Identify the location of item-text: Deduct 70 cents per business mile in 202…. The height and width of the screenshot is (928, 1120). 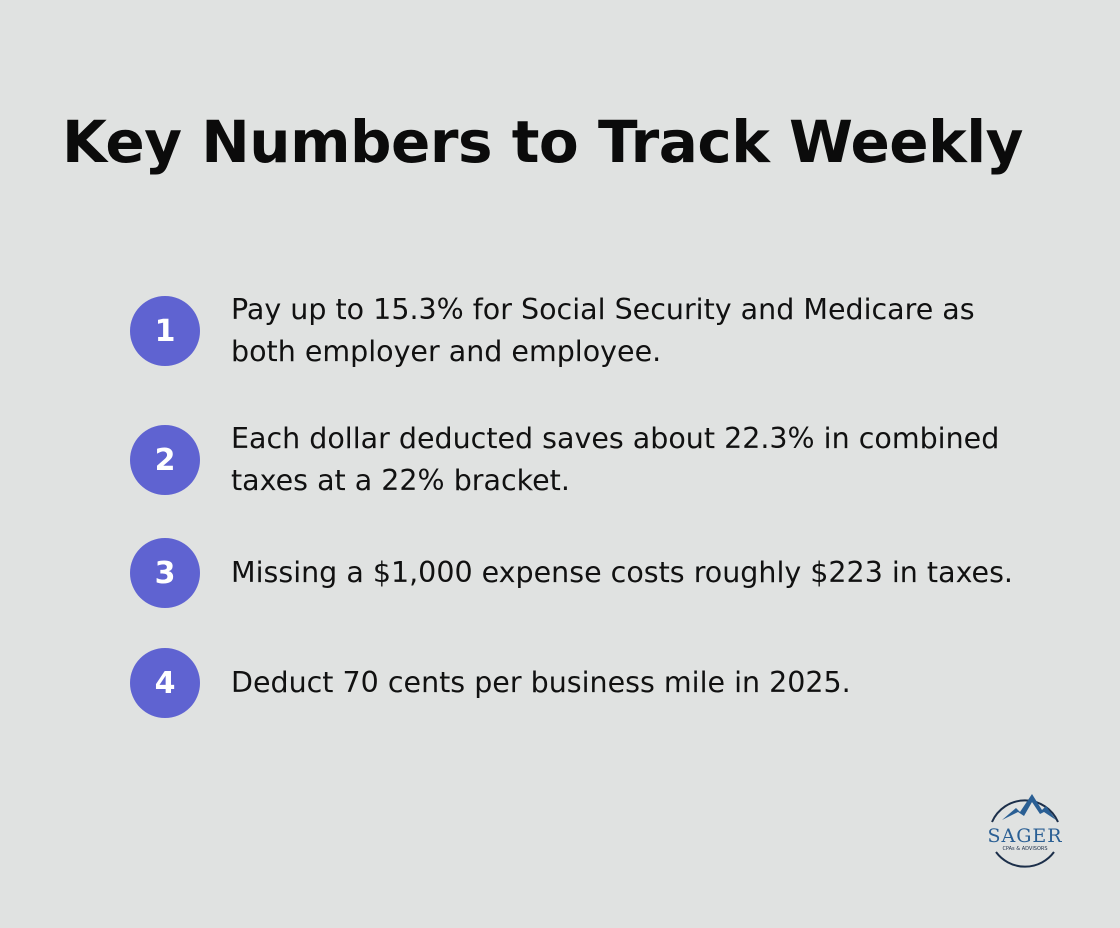
(541, 682).